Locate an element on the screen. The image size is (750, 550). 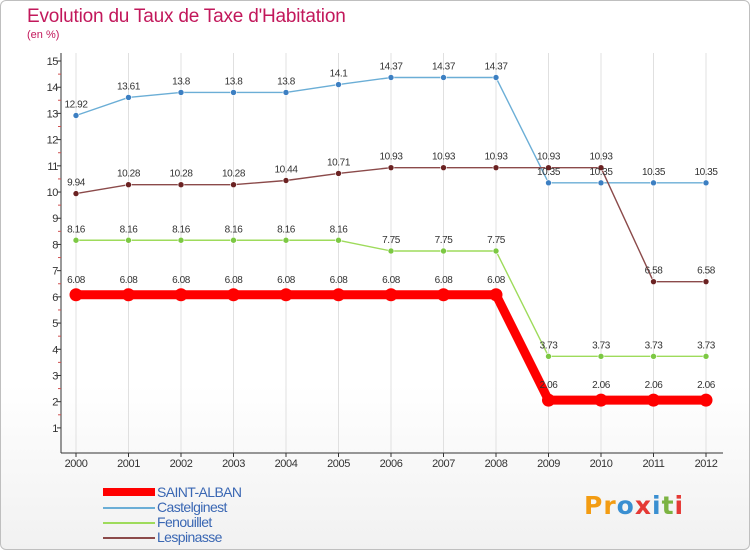
logo-letter: r is located at coordinates (610, 505).